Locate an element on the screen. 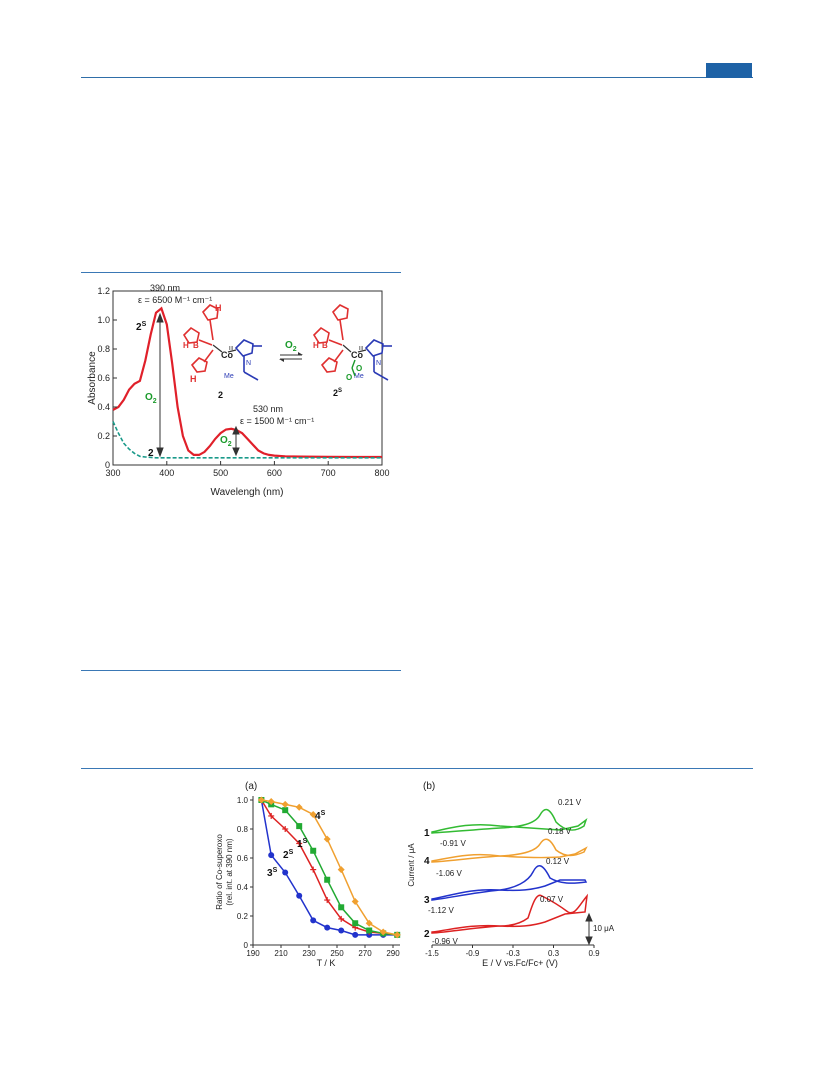 The image size is (833, 1091). series-label-1s: 1S is located at coordinates (302, 844).